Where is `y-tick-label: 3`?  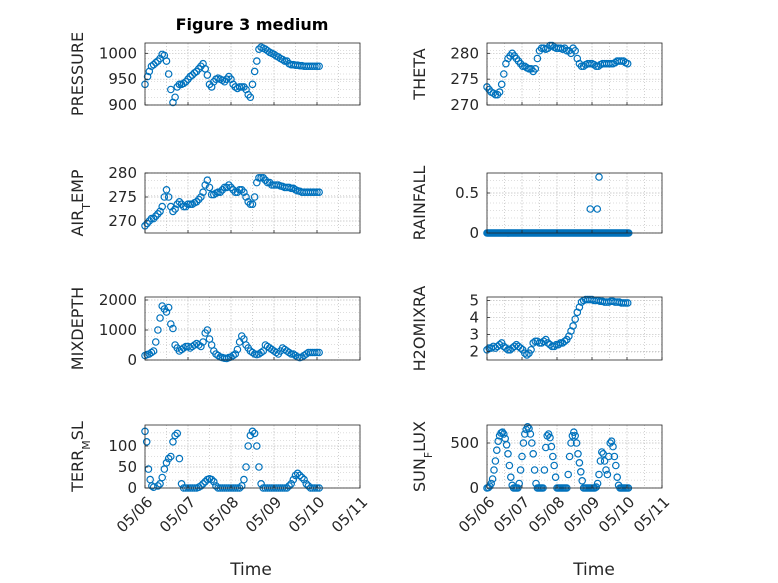
y-tick-label: 3 is located at coordinates (474, 334).